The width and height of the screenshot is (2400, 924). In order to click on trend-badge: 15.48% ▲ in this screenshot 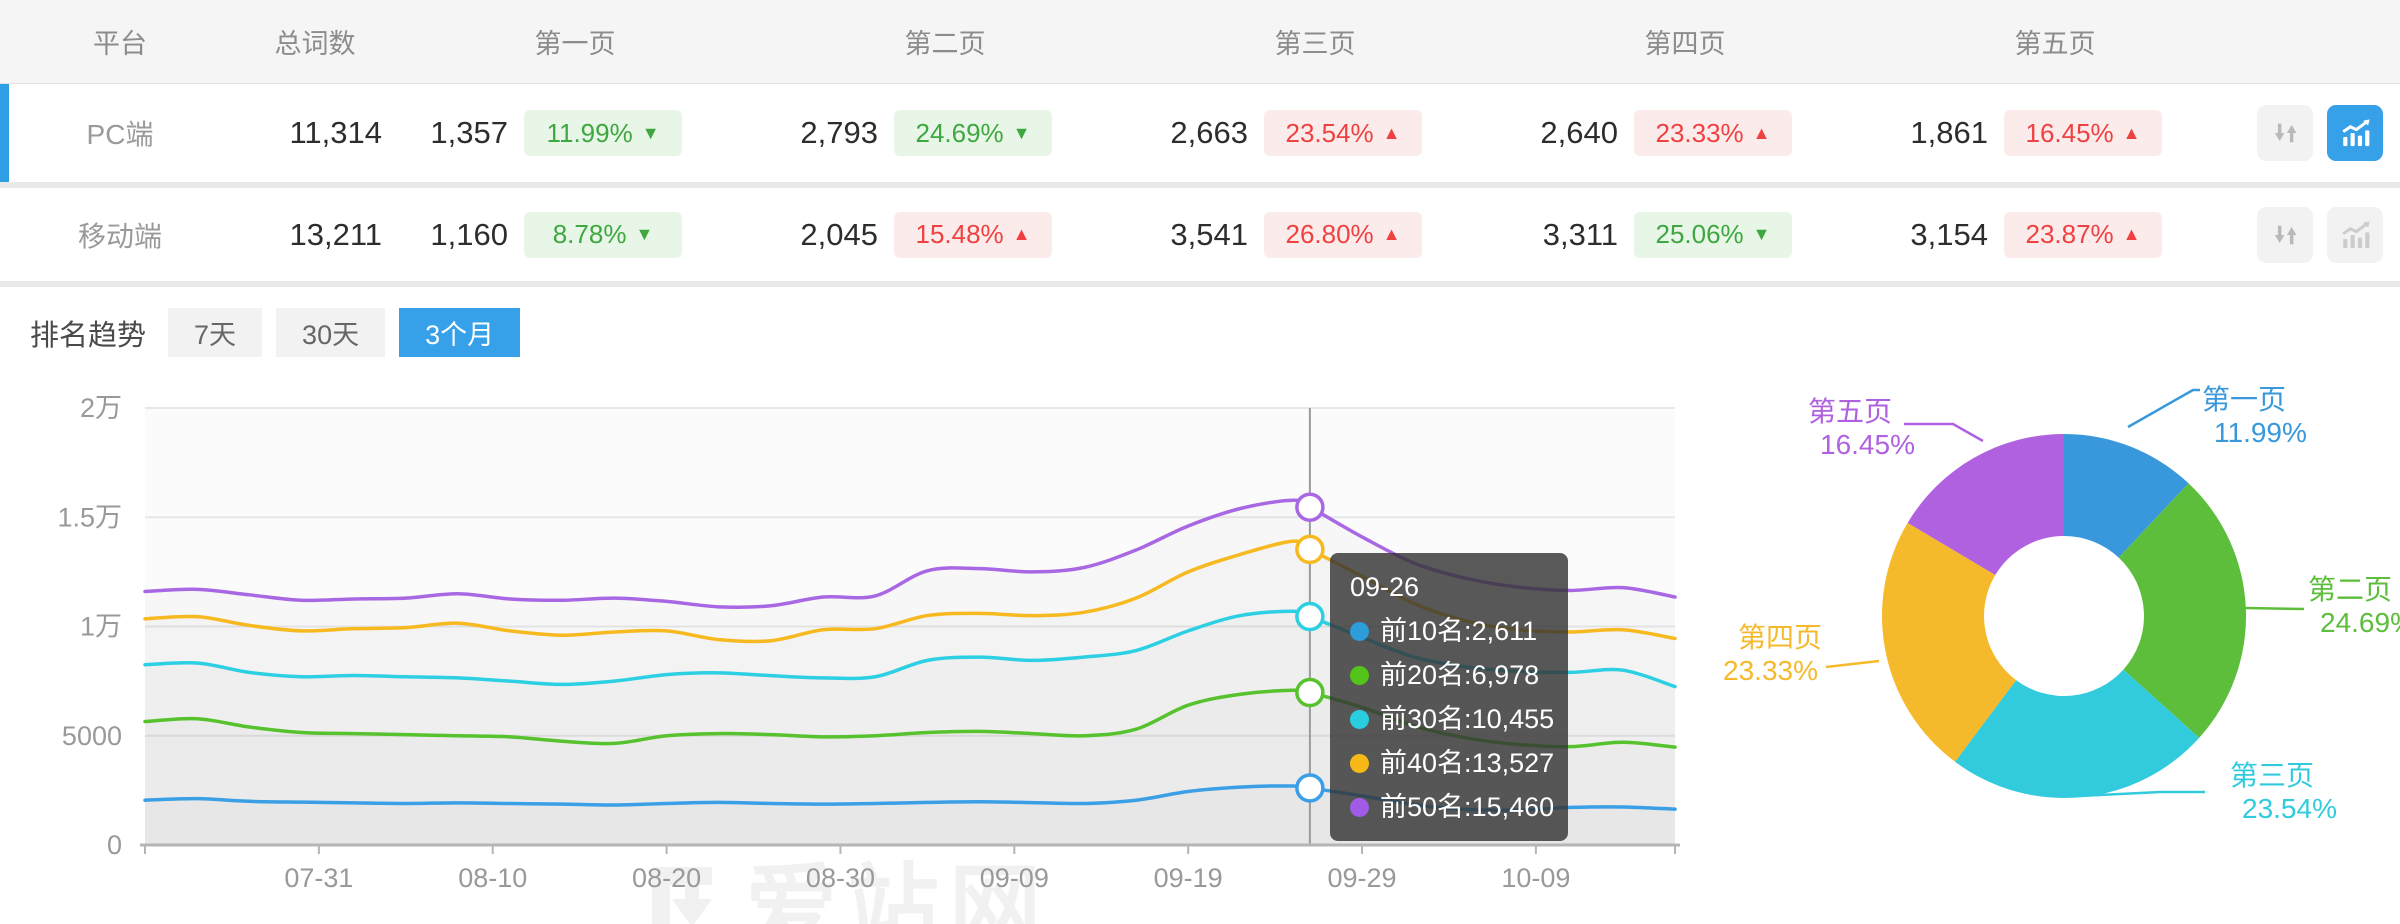, I will do `click(973, 234)`.